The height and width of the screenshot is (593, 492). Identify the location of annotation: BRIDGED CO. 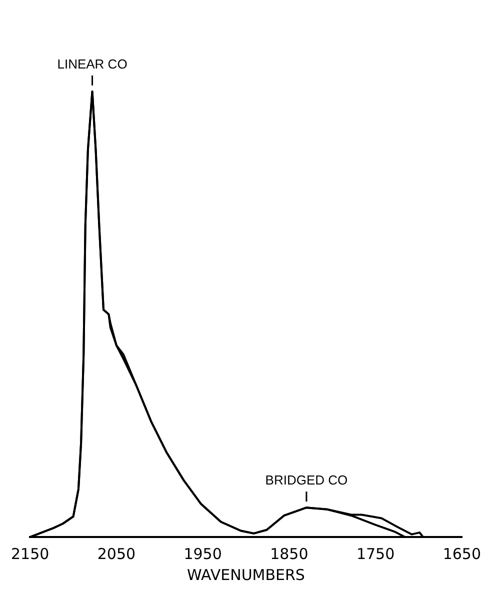
(306, 480).